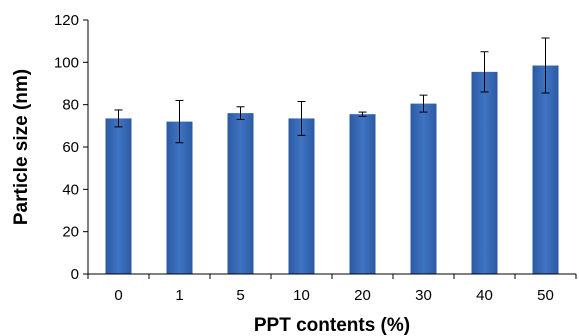  Describe the element at coordinates (75, 274) in the screenshot. I see `y-tick-label: 0` at that location.